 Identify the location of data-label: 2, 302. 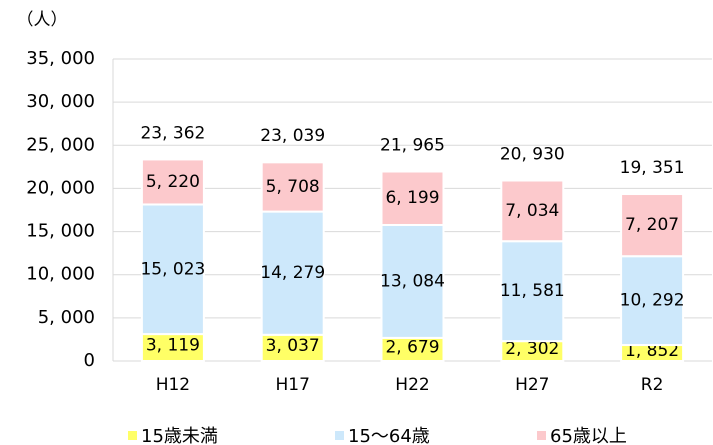
(532, 349).